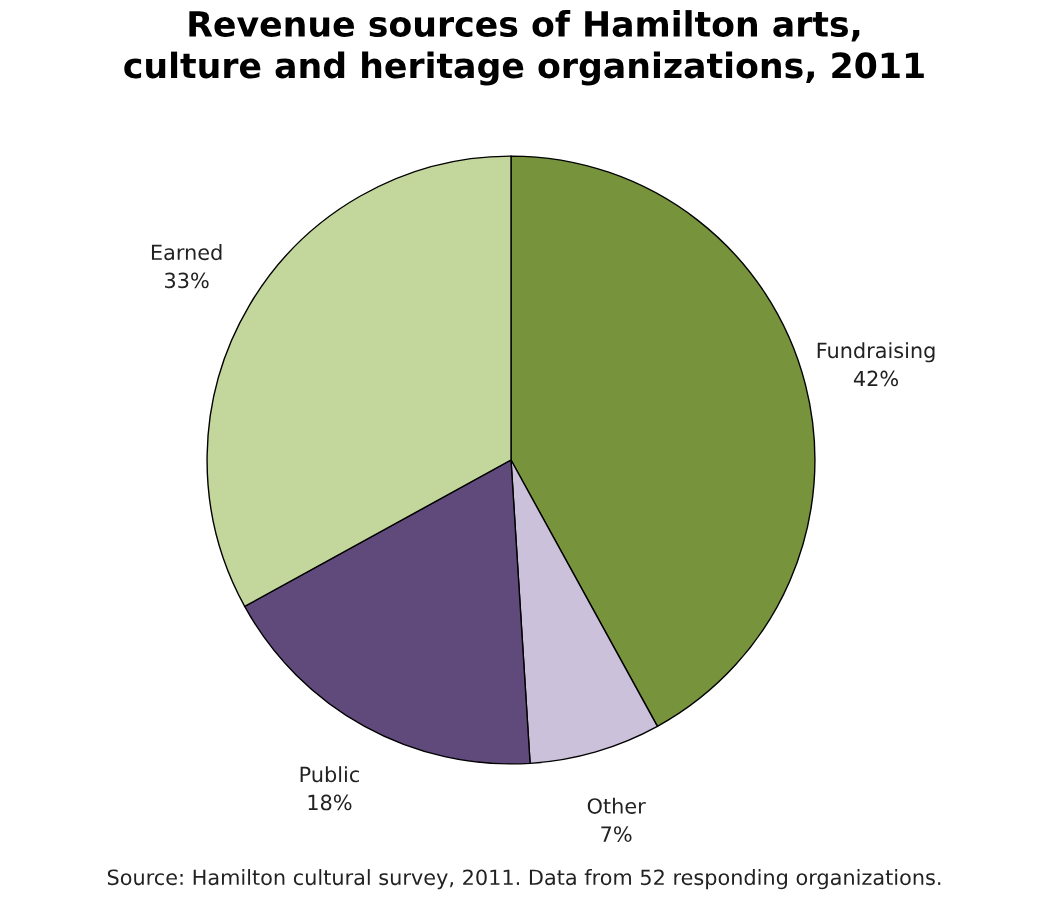  I want to click on data-label: 18%, so click(330, 802).